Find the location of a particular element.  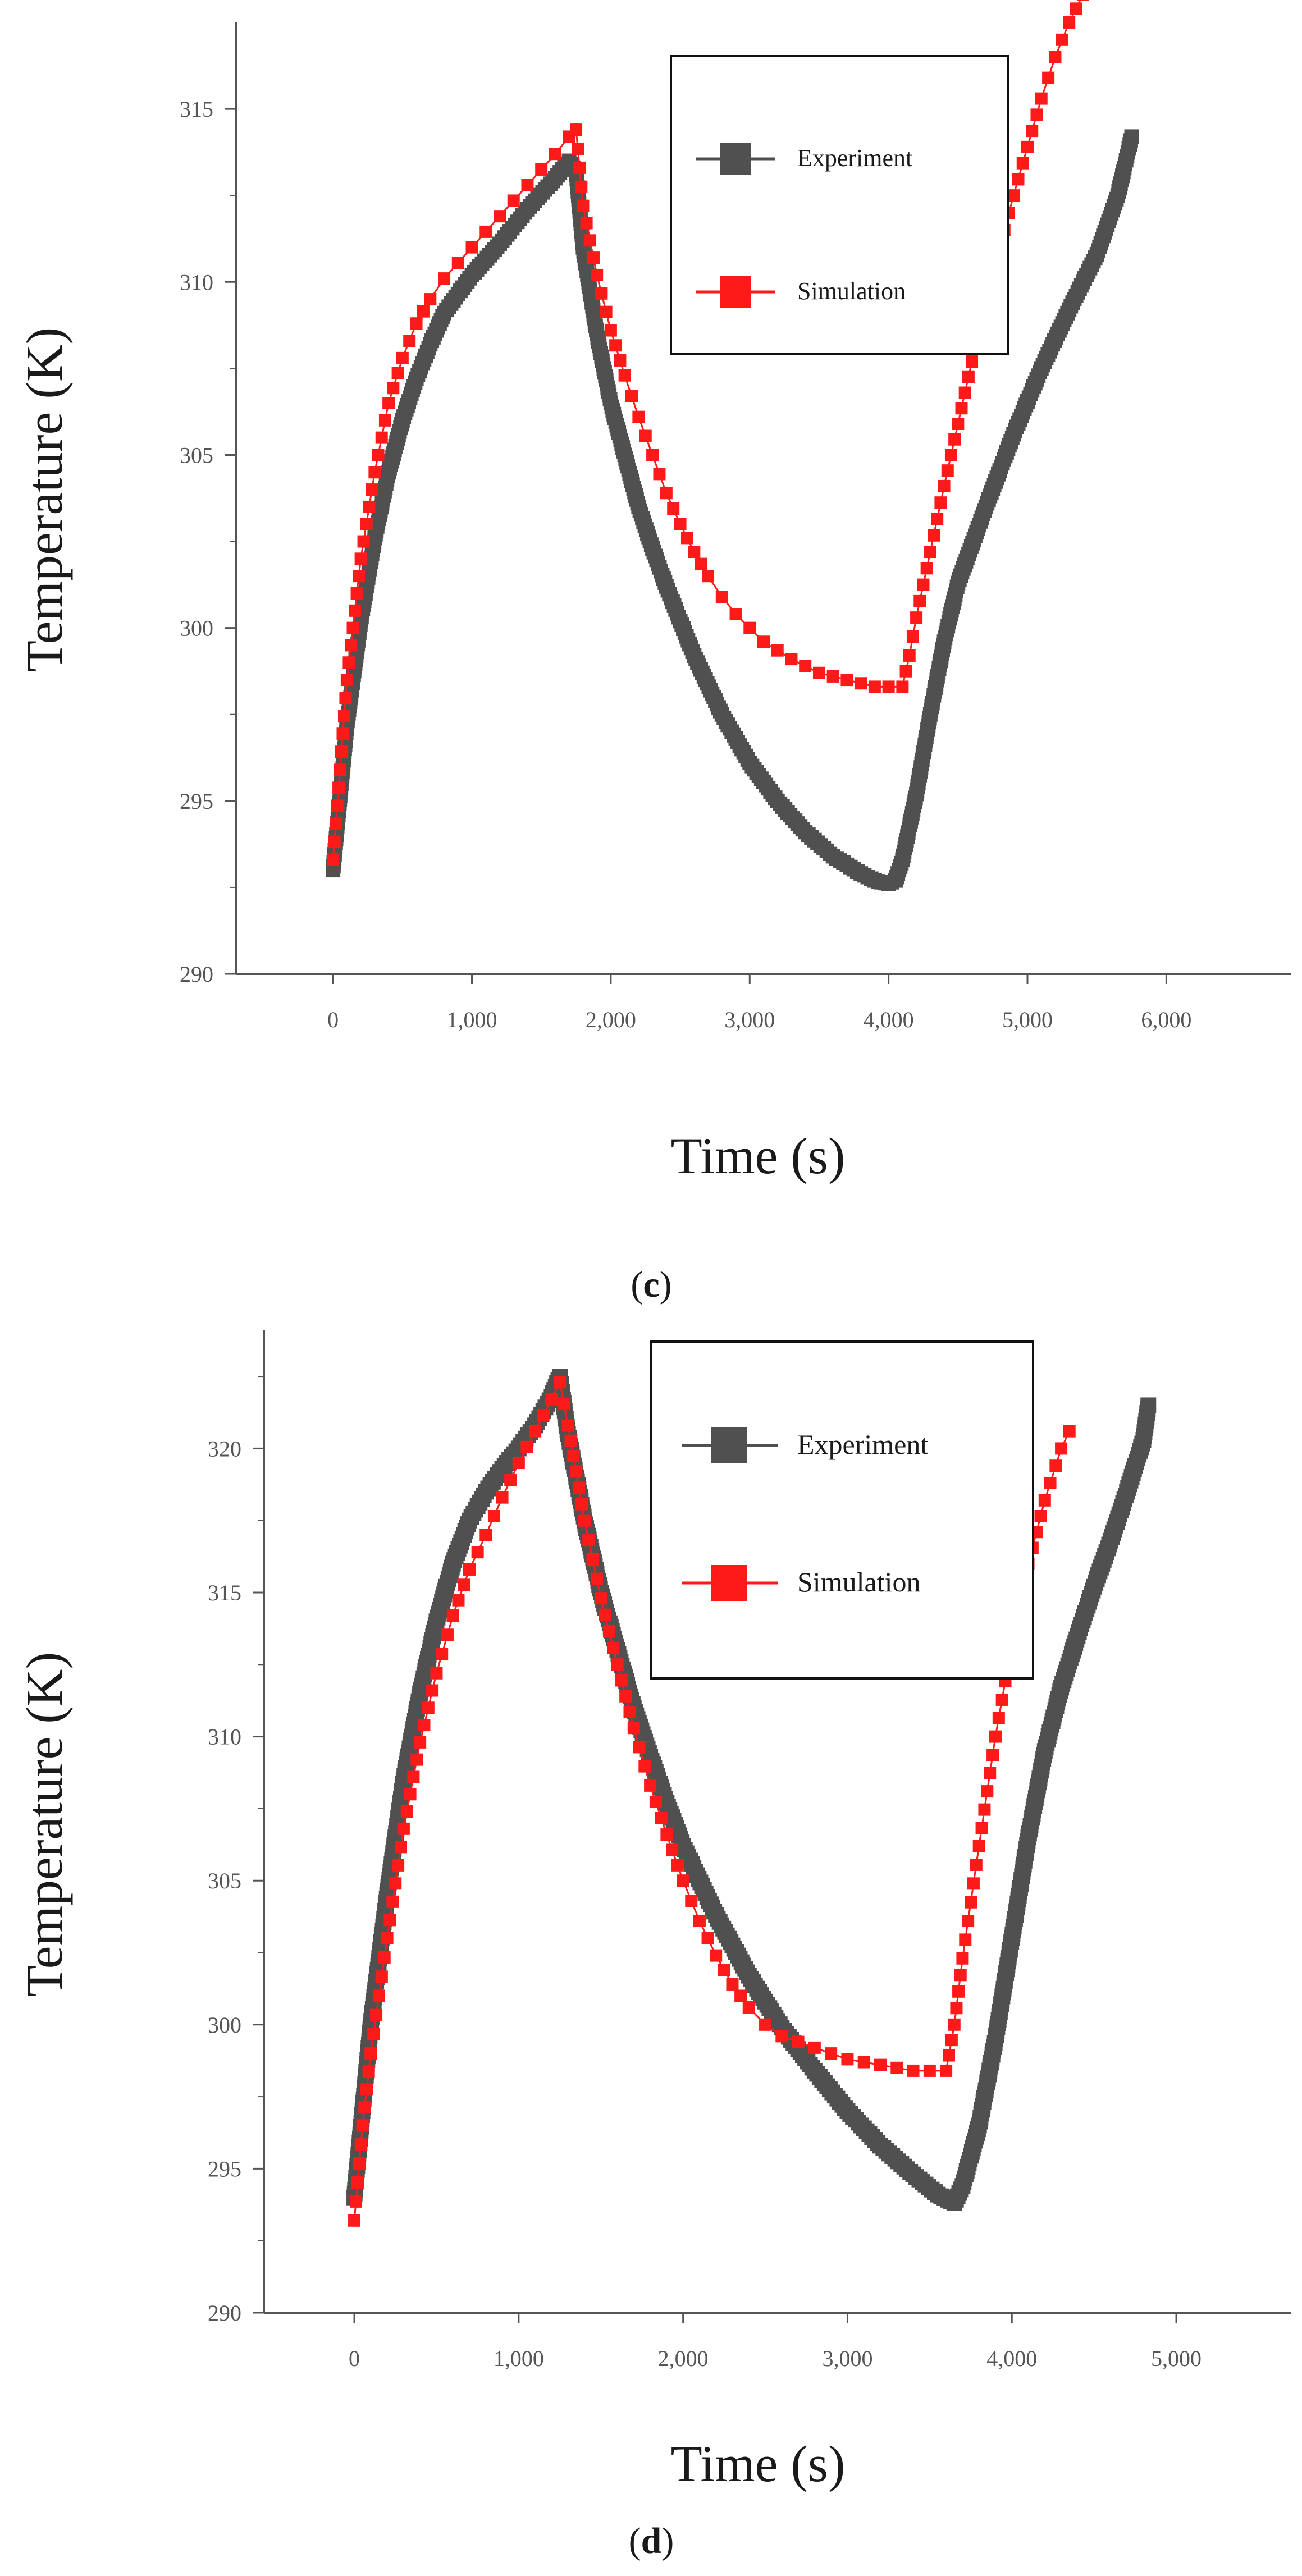

y-tick-label-c-2: 300 is located at coordinates (196, 628).